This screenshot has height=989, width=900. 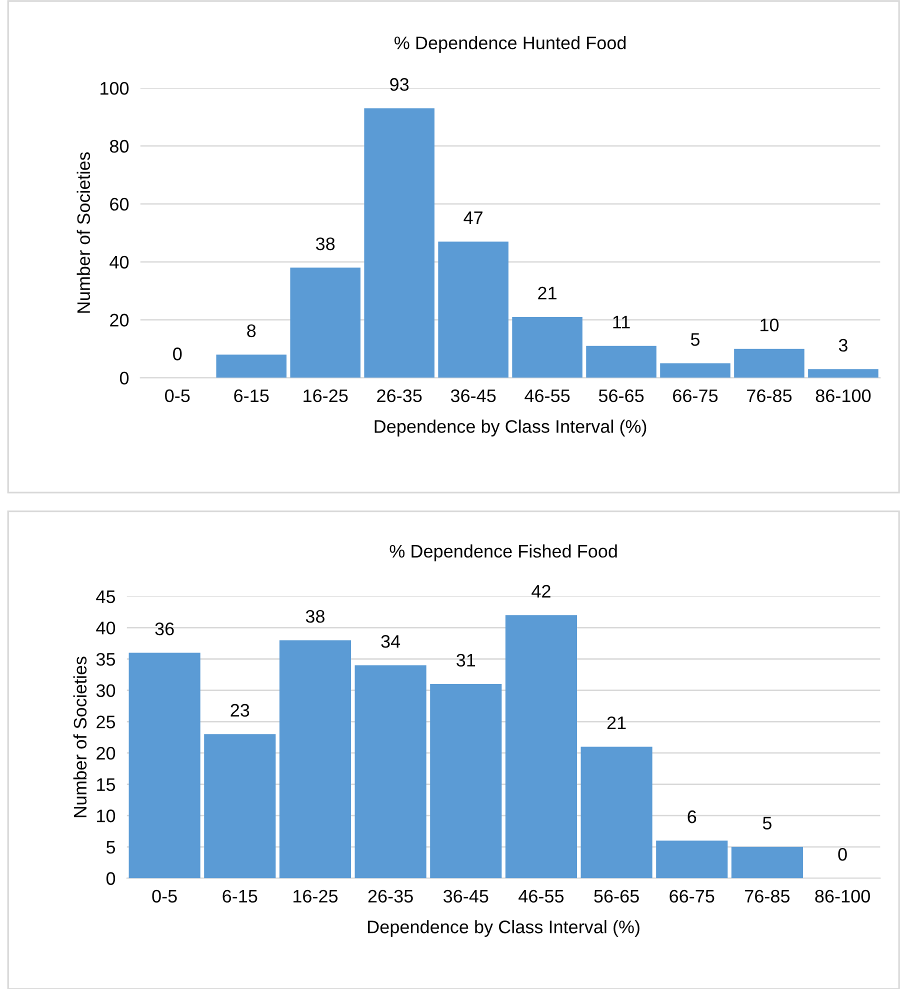 I want to click on data-label: 23, so click(x=240, y=710).